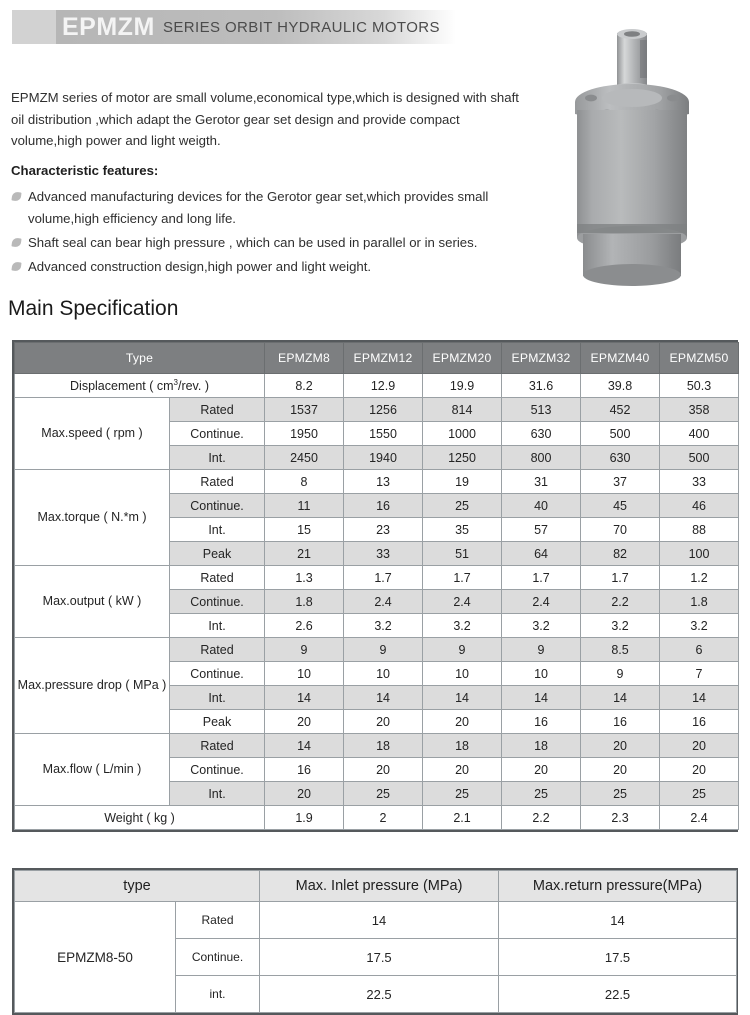 The image size is (750, 1015). I want to click on cell-value: 37, so click(620, 481).